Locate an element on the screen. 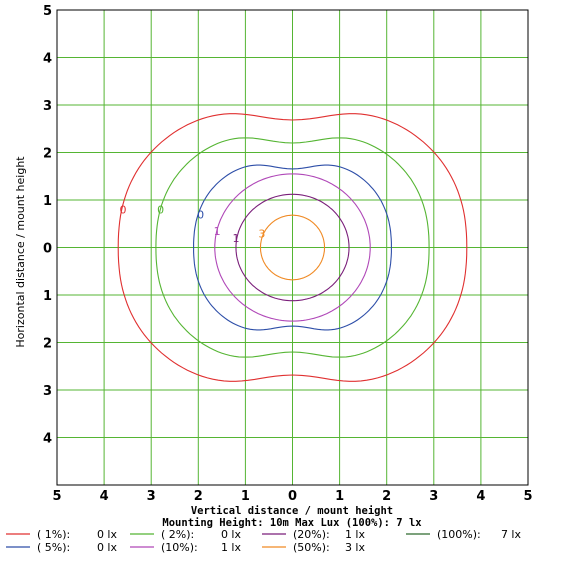 This screenshot has width=564, height=561. y-tick-label: 5 is located at coordinates (47, 11).